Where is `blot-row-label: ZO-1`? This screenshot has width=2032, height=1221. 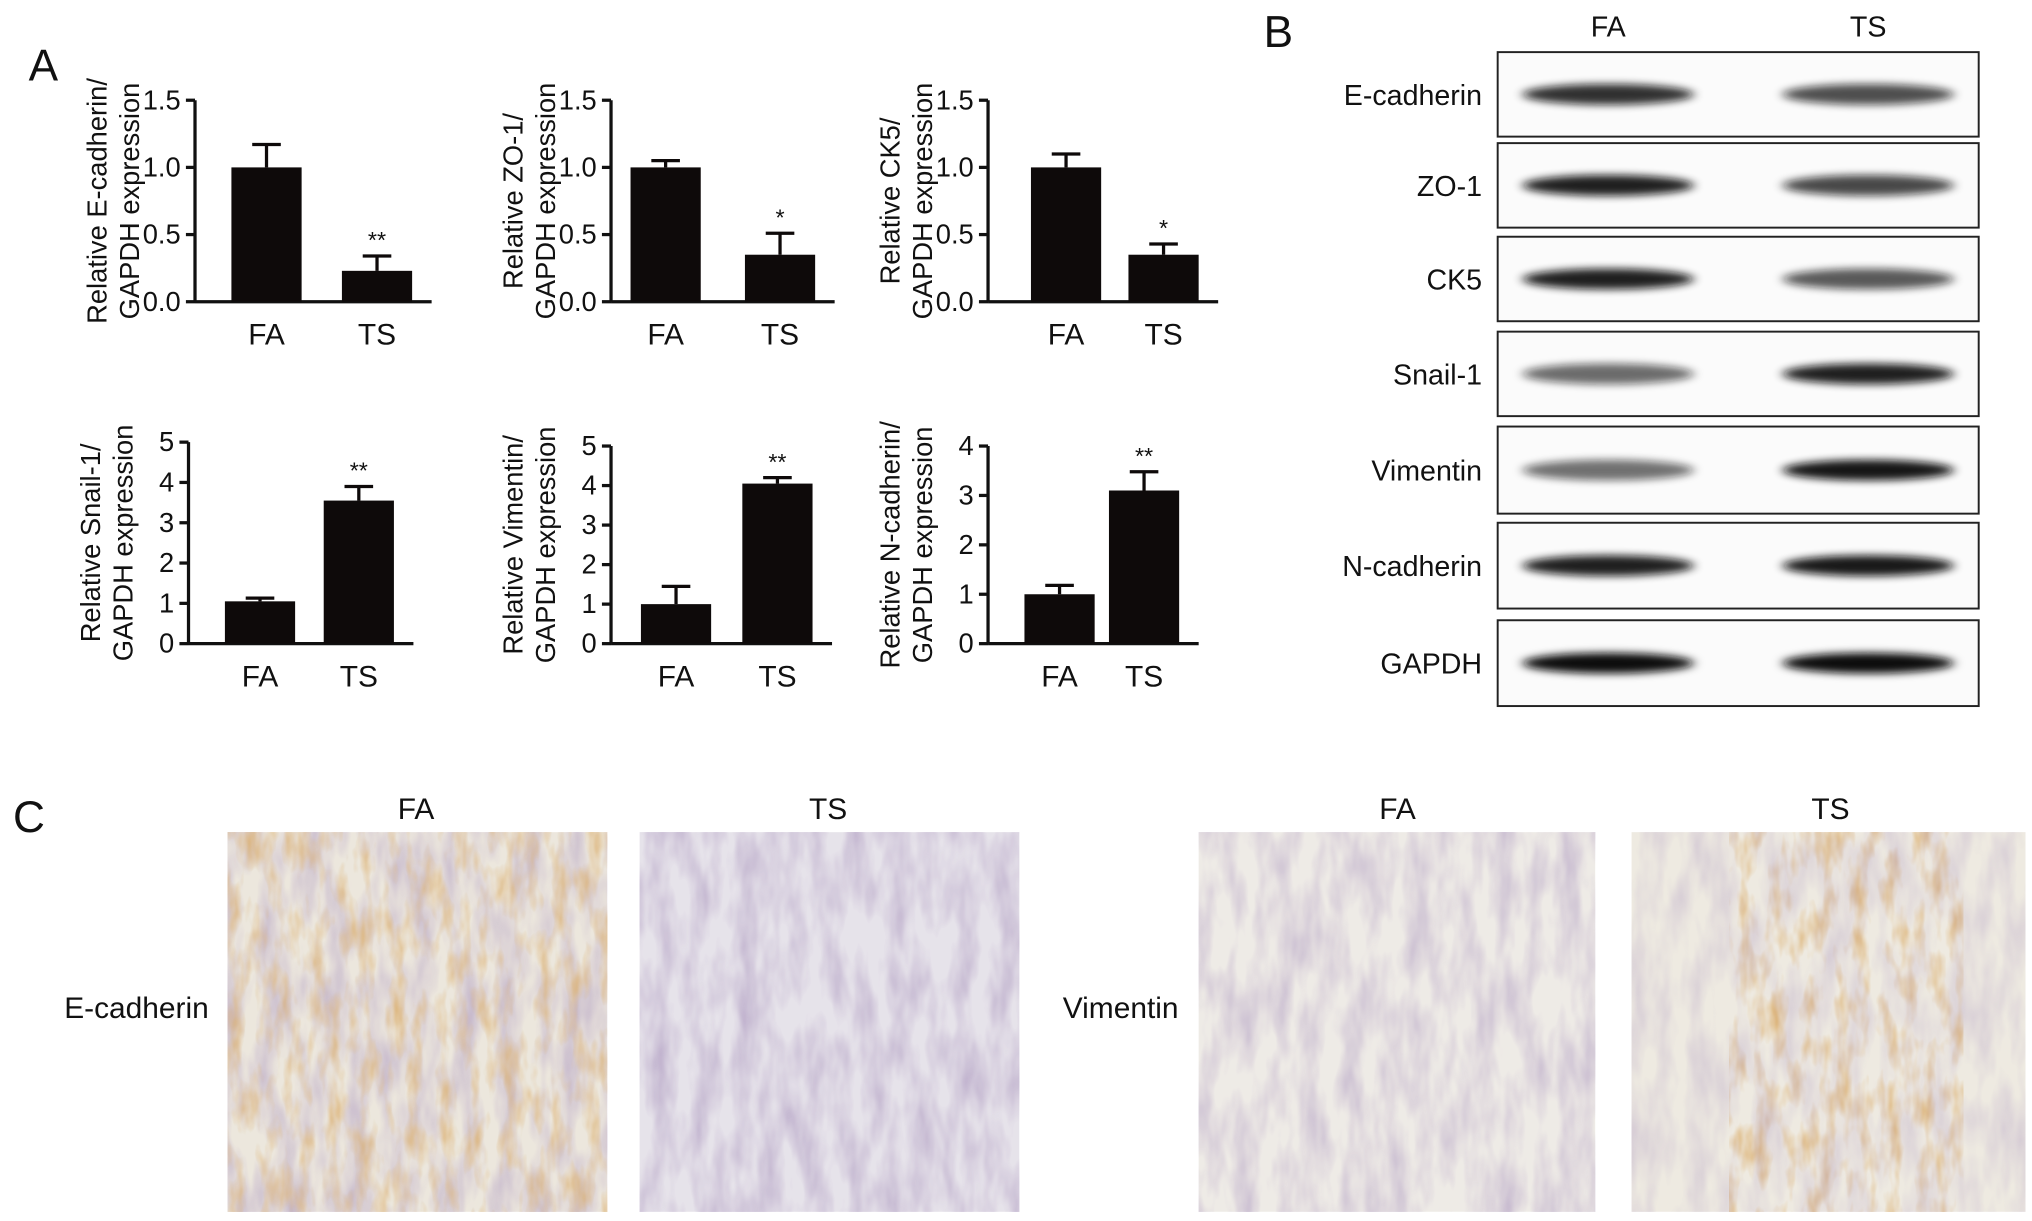 blot-row-label: ZO-1 is located at coordinates (1449, 187).